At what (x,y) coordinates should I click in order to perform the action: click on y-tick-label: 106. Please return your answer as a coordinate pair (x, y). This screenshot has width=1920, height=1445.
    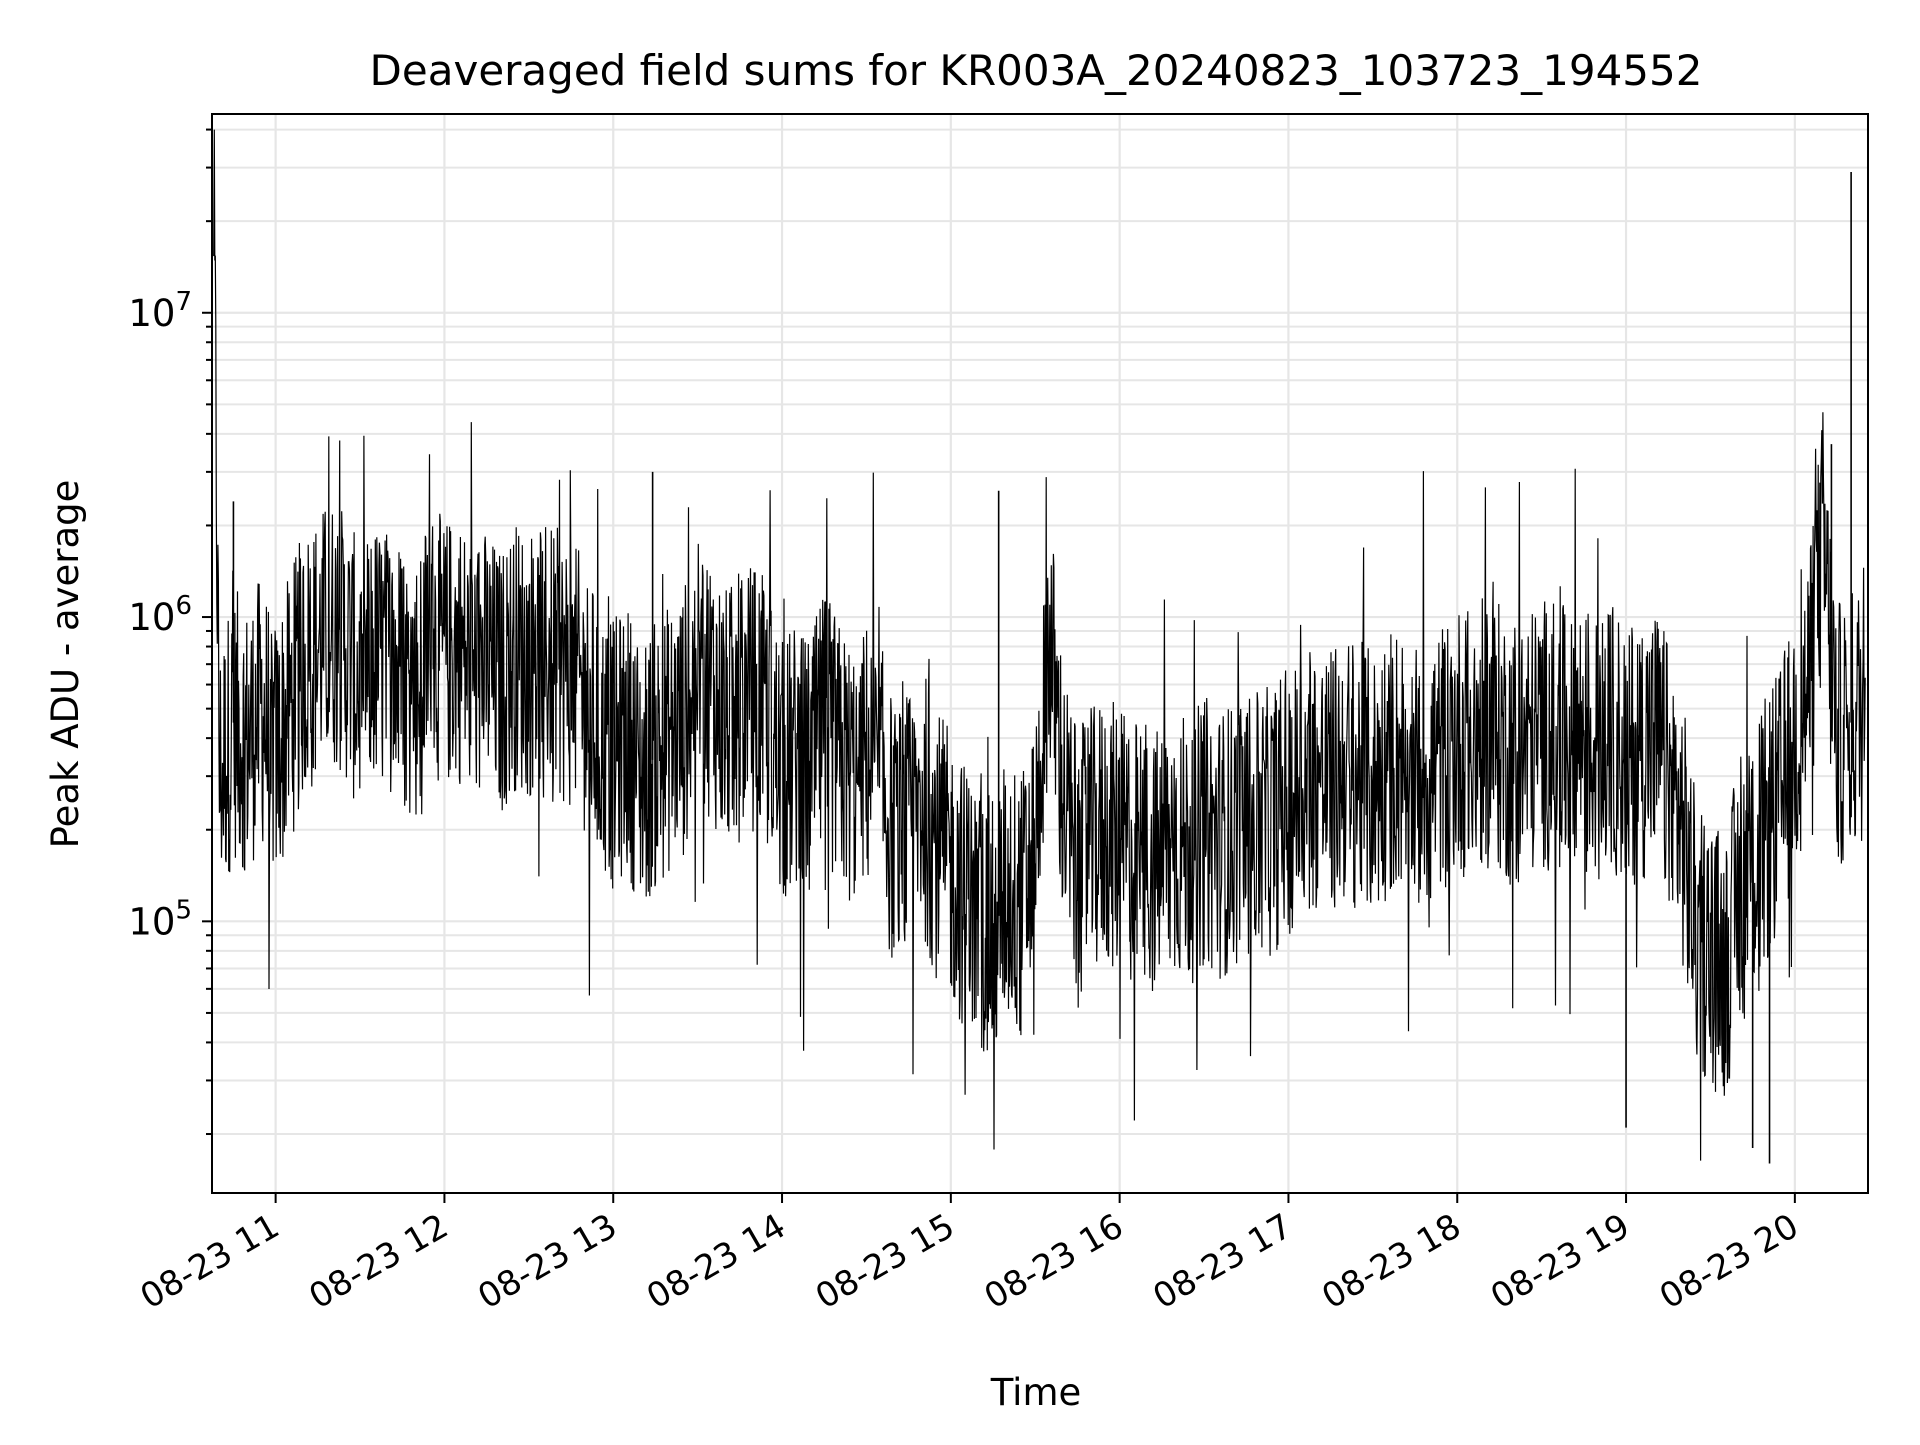
    Looking at the image, I should click on (160, 615).